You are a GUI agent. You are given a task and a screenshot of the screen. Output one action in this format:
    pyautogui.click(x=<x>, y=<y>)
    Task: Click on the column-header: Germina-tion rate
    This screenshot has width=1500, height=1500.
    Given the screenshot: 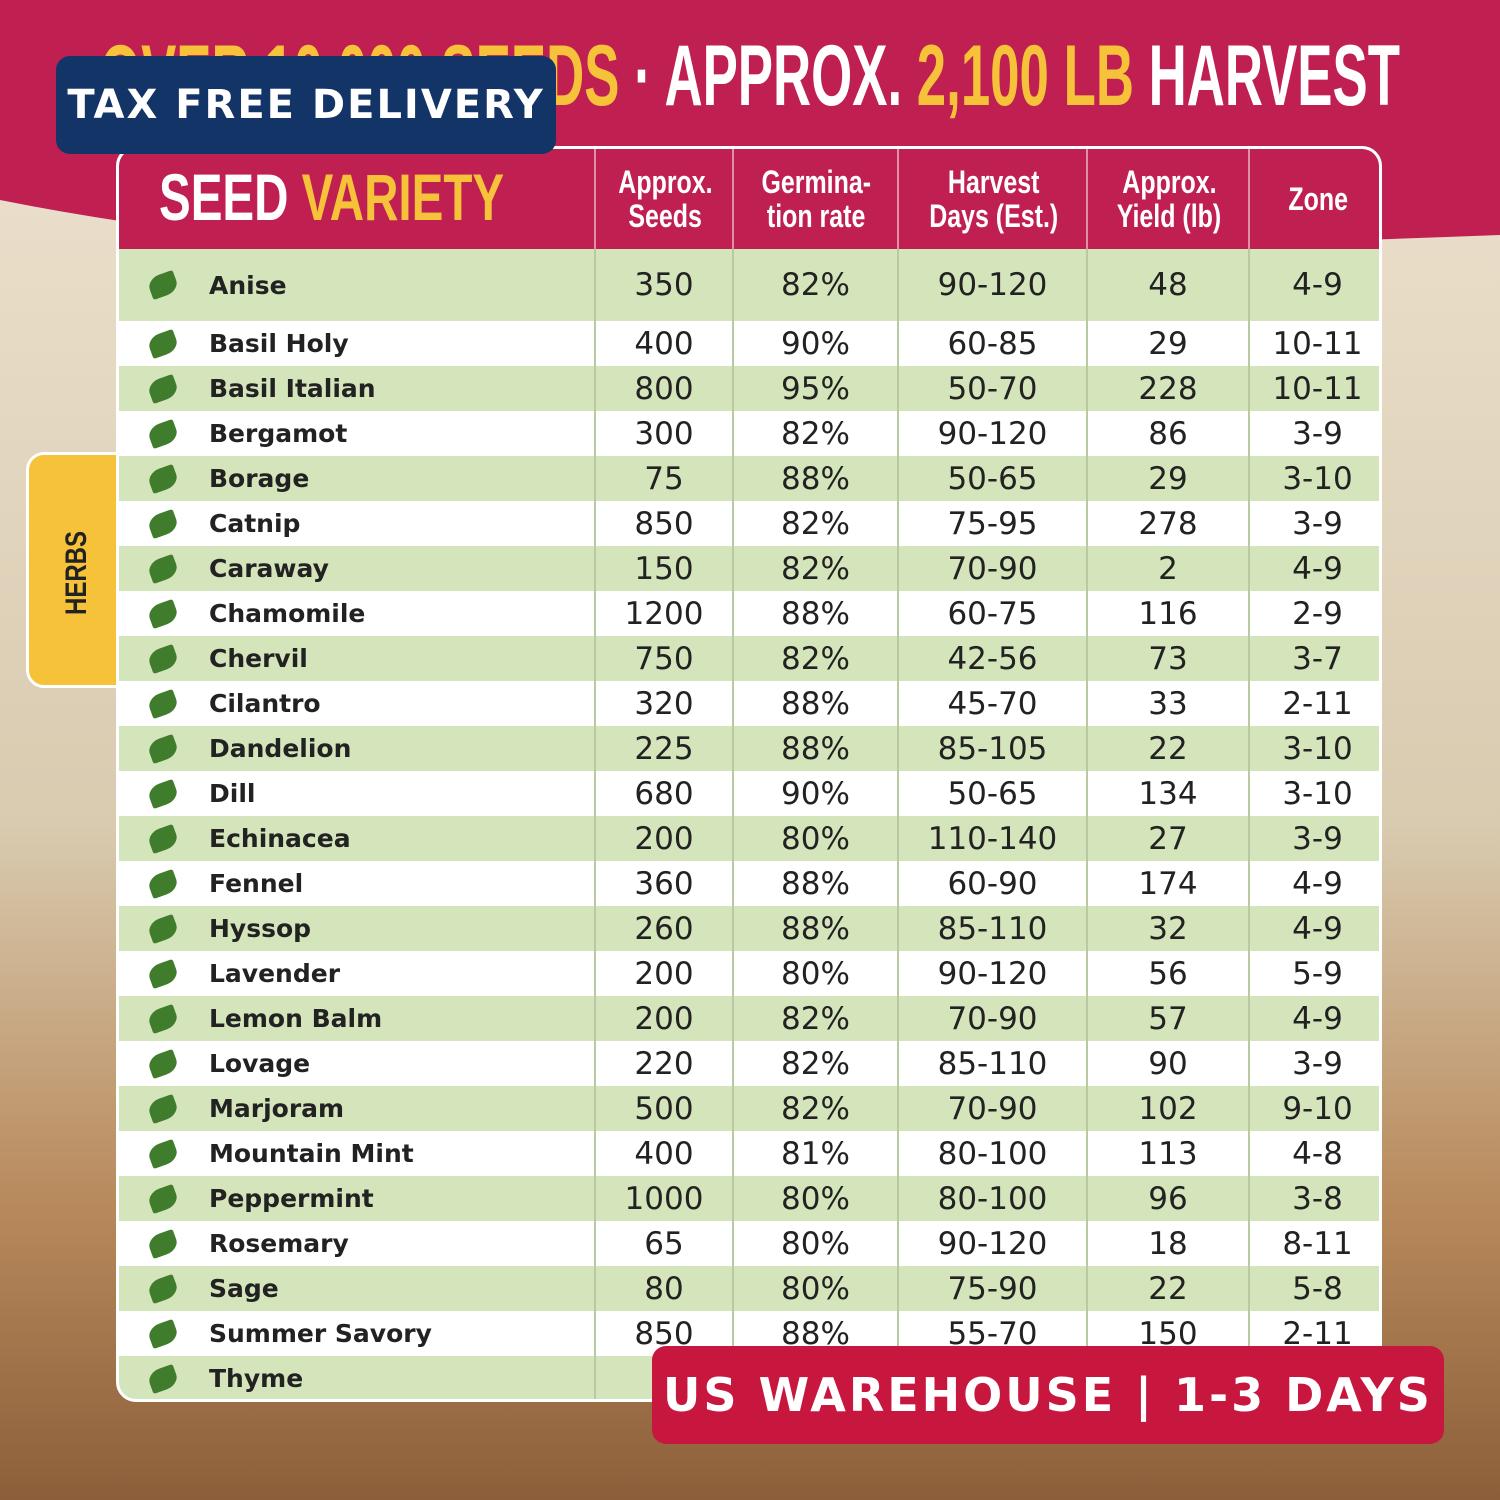 What is the action you would take?
    pyautogui.click(x=815, y=199)
    